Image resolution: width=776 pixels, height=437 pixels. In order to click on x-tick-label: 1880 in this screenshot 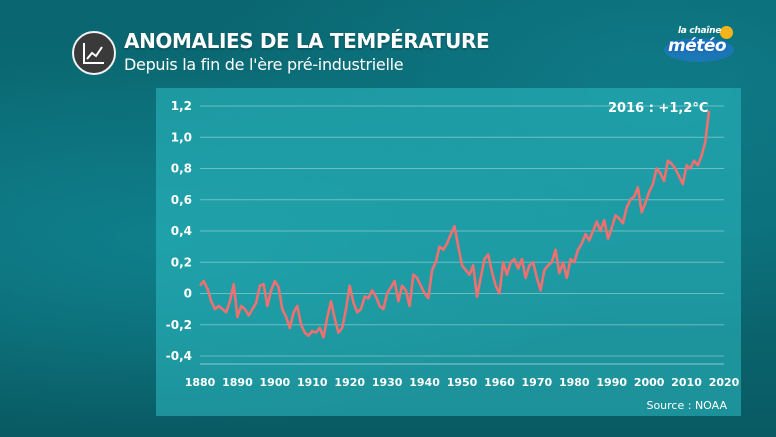, I will do `click(200, 382)`.